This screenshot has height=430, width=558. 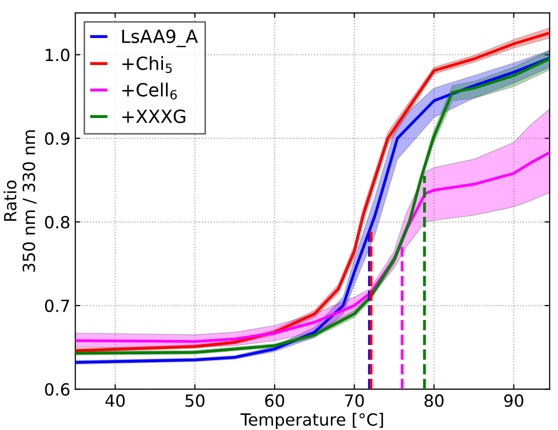 I want to click on x-tick-label: 60, so click(x=274, y=400).